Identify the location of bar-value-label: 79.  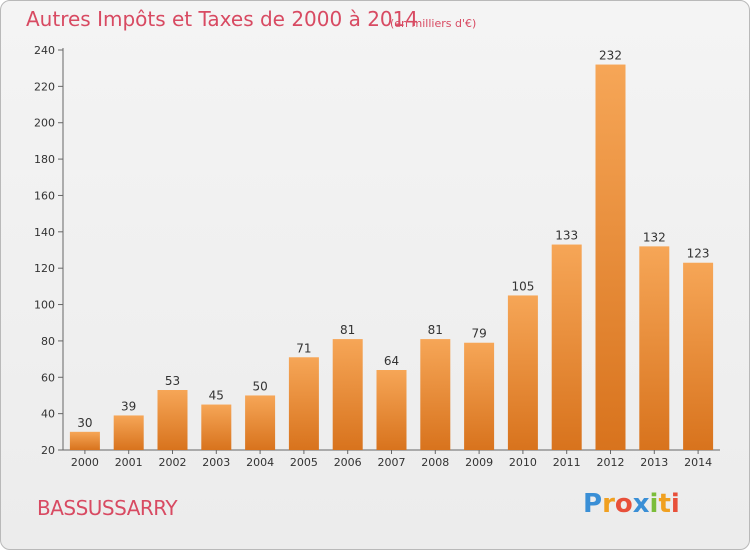
(478, 334).